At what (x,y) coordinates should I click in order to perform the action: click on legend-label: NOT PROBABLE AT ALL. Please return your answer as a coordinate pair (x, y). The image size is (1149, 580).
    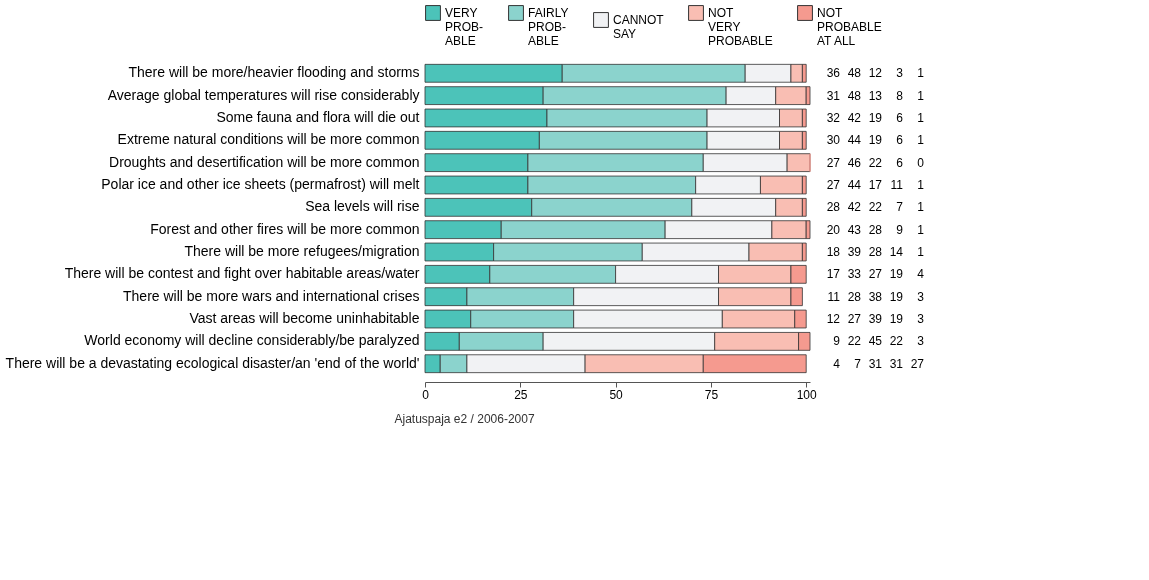
    Looking at the image, I should click on (849, 27).